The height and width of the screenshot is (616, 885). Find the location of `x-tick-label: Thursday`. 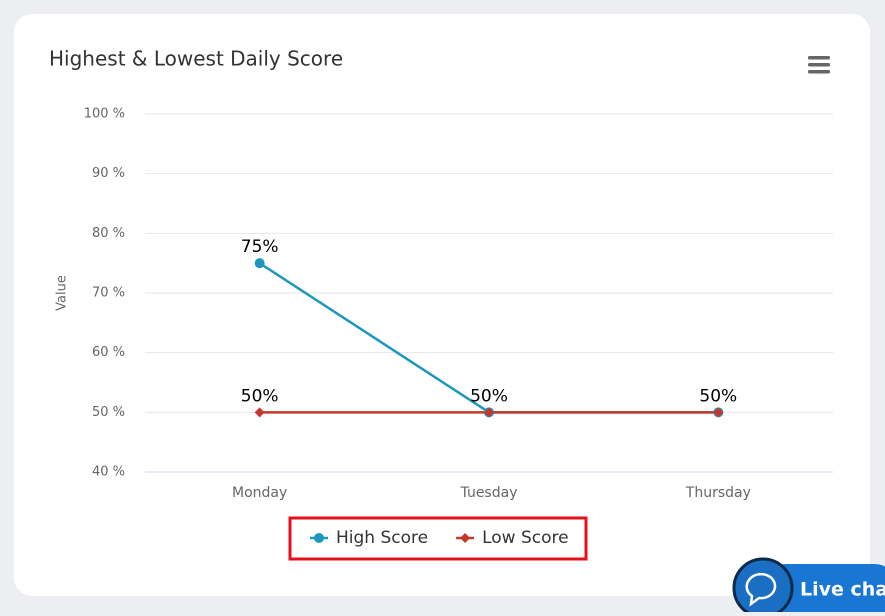

x-tick-label: Thursday is located at coordinates (718, 493).